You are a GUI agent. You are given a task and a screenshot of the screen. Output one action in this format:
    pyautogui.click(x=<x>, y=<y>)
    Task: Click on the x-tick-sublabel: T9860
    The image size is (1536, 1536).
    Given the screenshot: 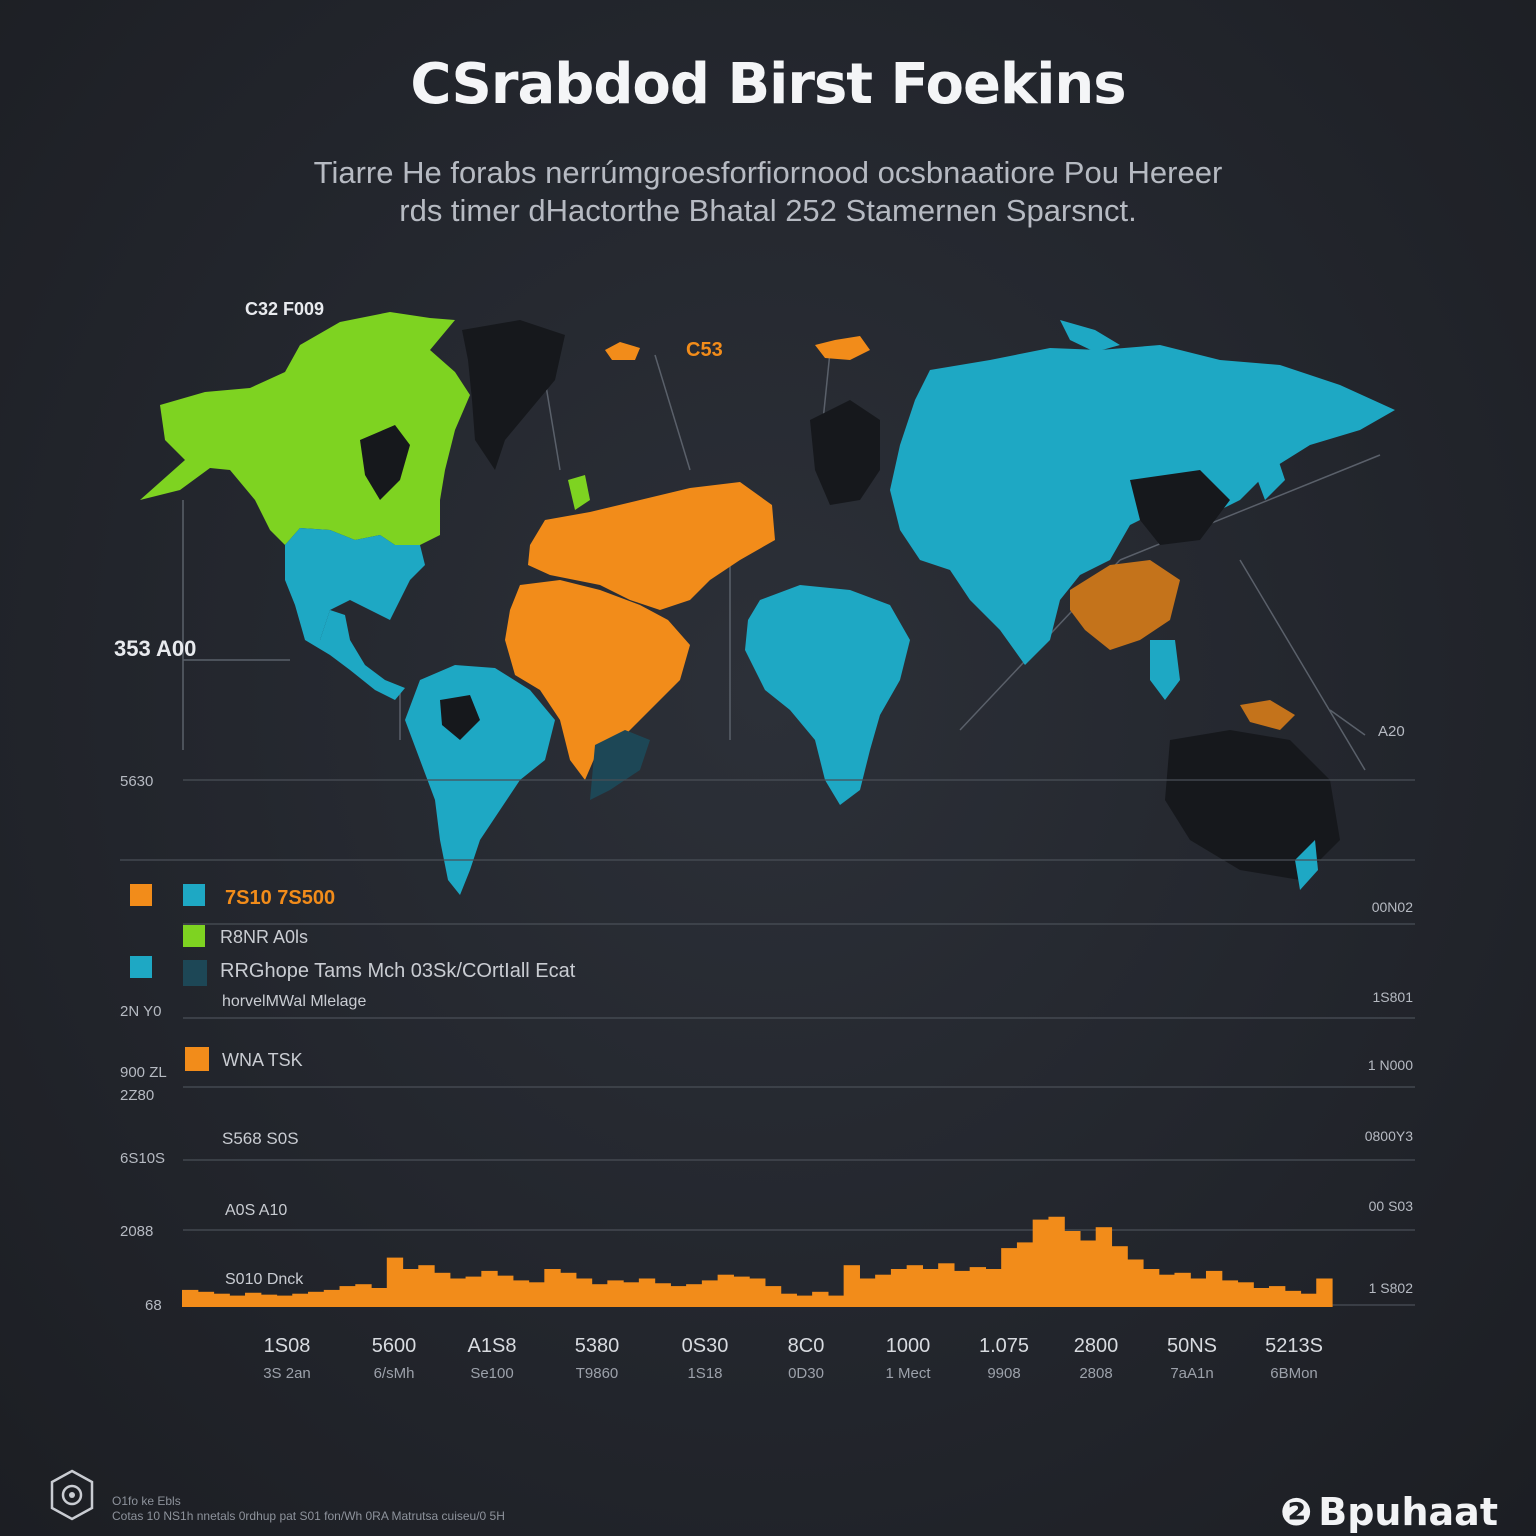 What is the action you would take?
    pyautogui.click(x=597, y=1373)
    